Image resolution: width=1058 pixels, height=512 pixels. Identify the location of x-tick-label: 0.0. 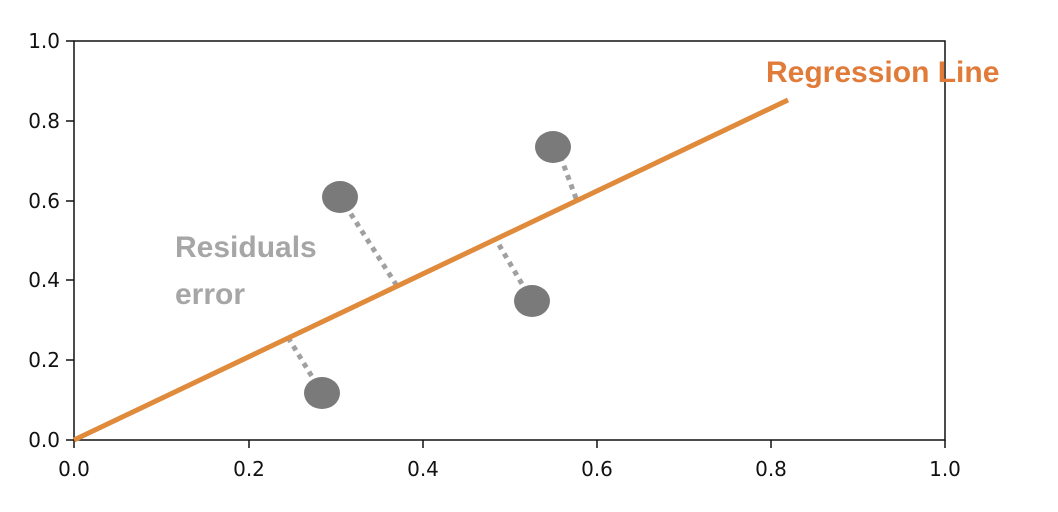
(74, 469).